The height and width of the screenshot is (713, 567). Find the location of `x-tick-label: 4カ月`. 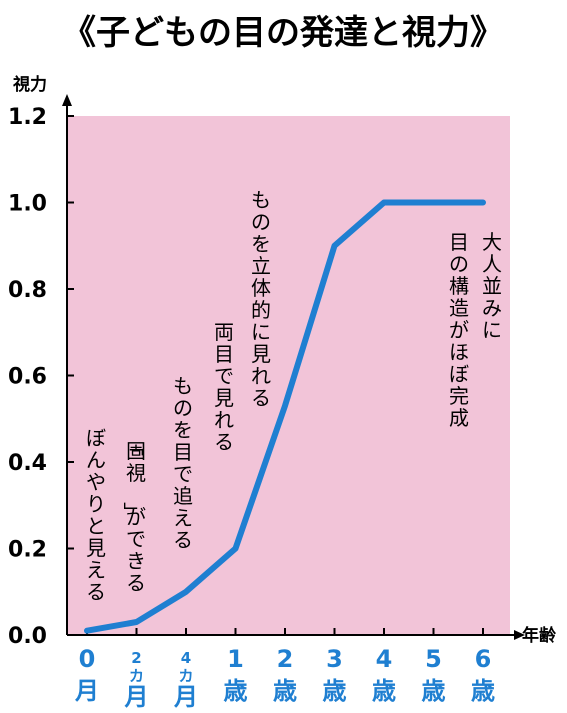

x-tick-label: 4カ月 is located at coordinates (185, 680).